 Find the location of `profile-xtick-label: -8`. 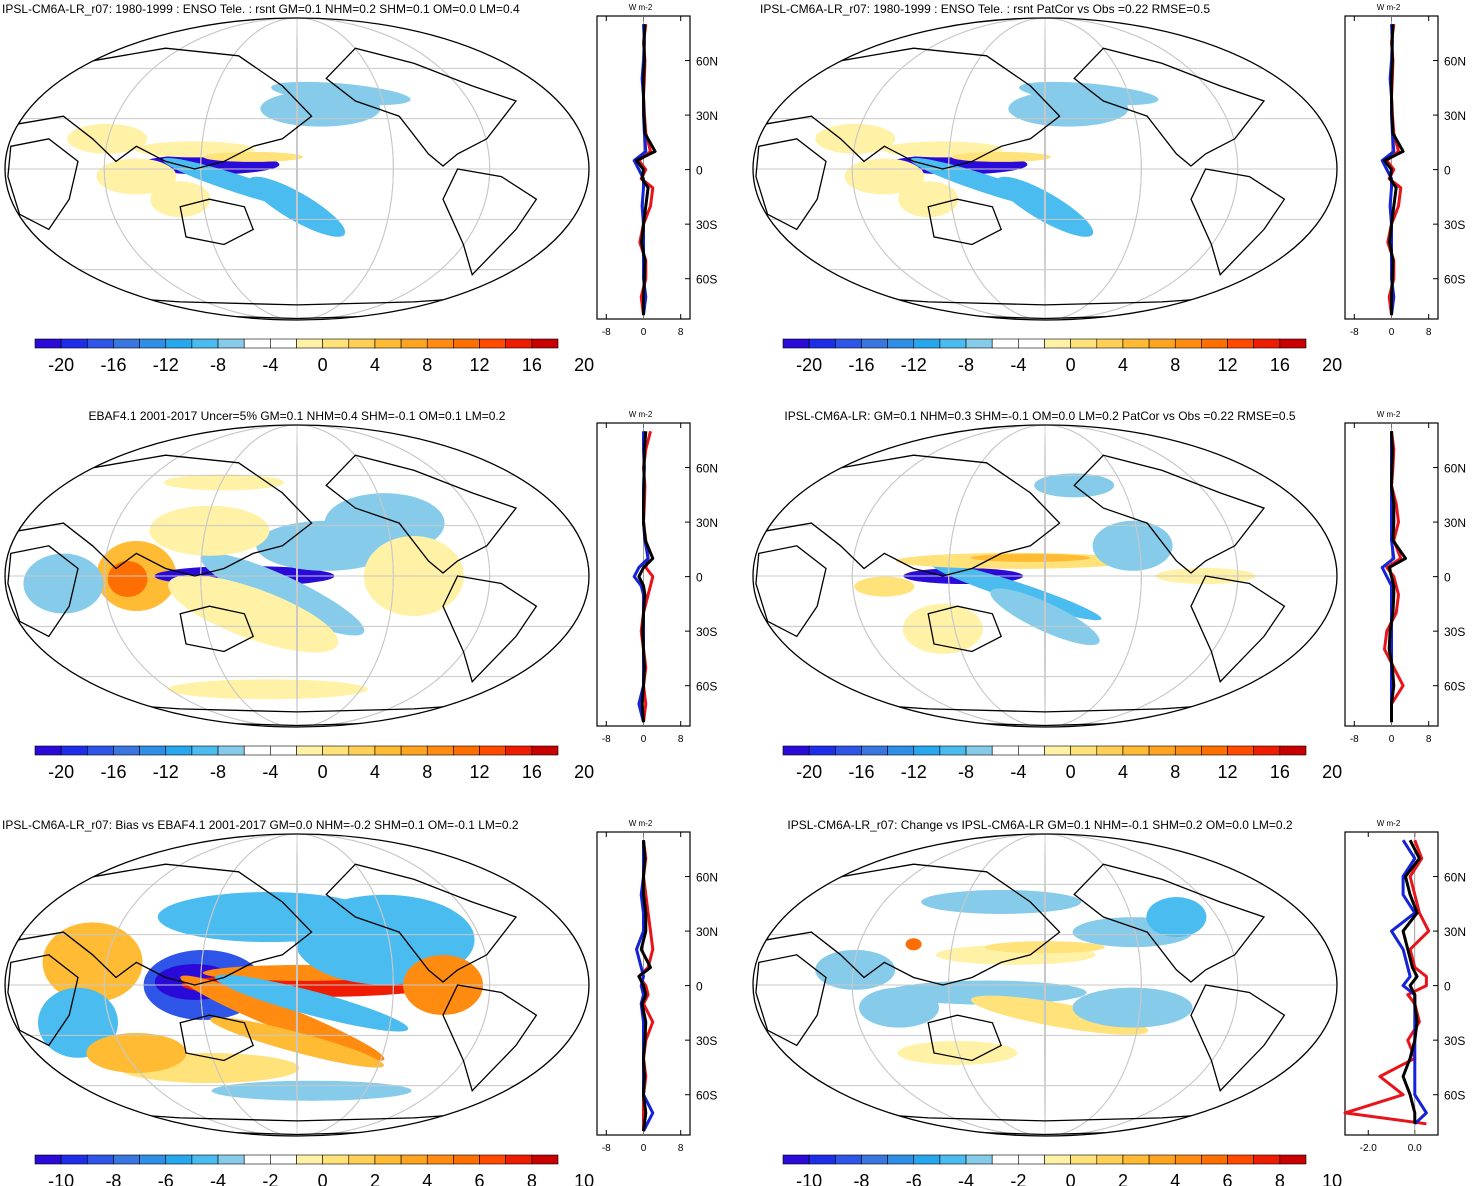

profile-xtick-label: -8 is located at coordinates (606, 1148).